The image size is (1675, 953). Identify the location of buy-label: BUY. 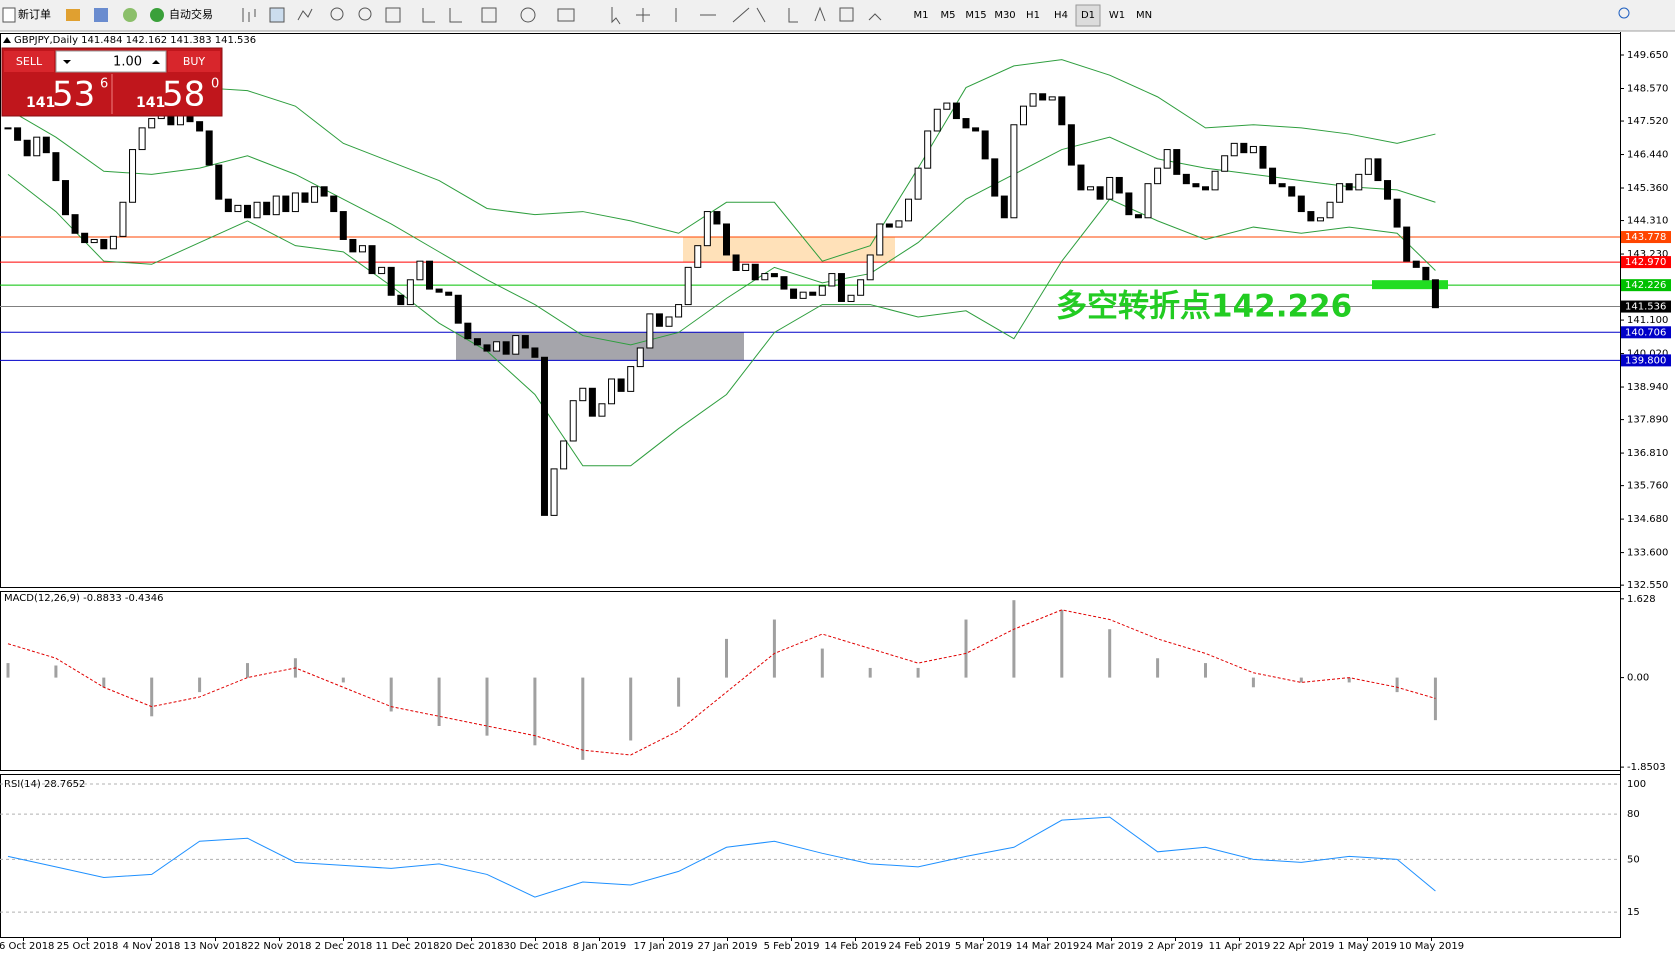
(194, 61).